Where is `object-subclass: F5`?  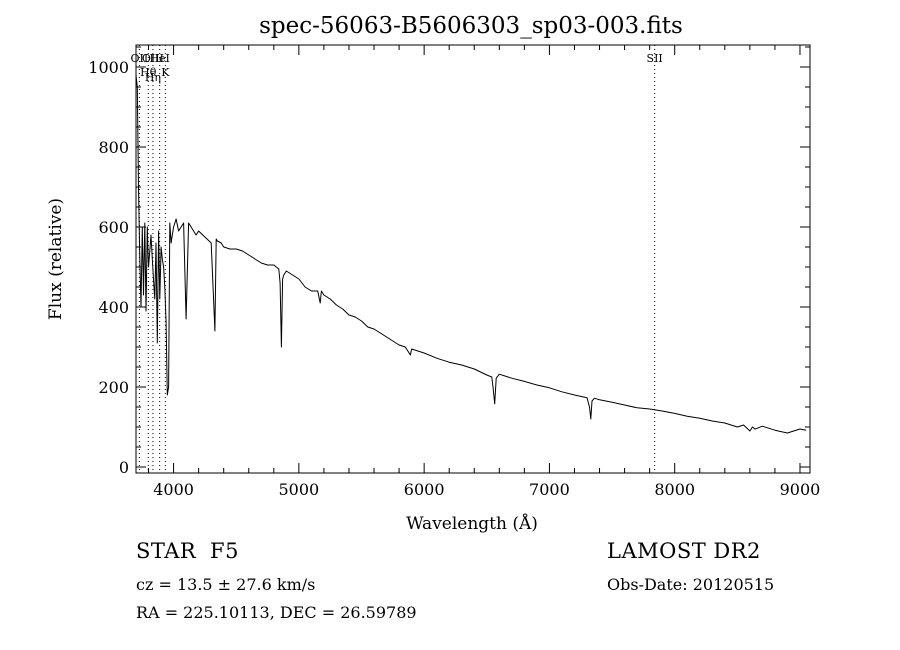 object-subclass: F5 is located at coordinates (224, 551).